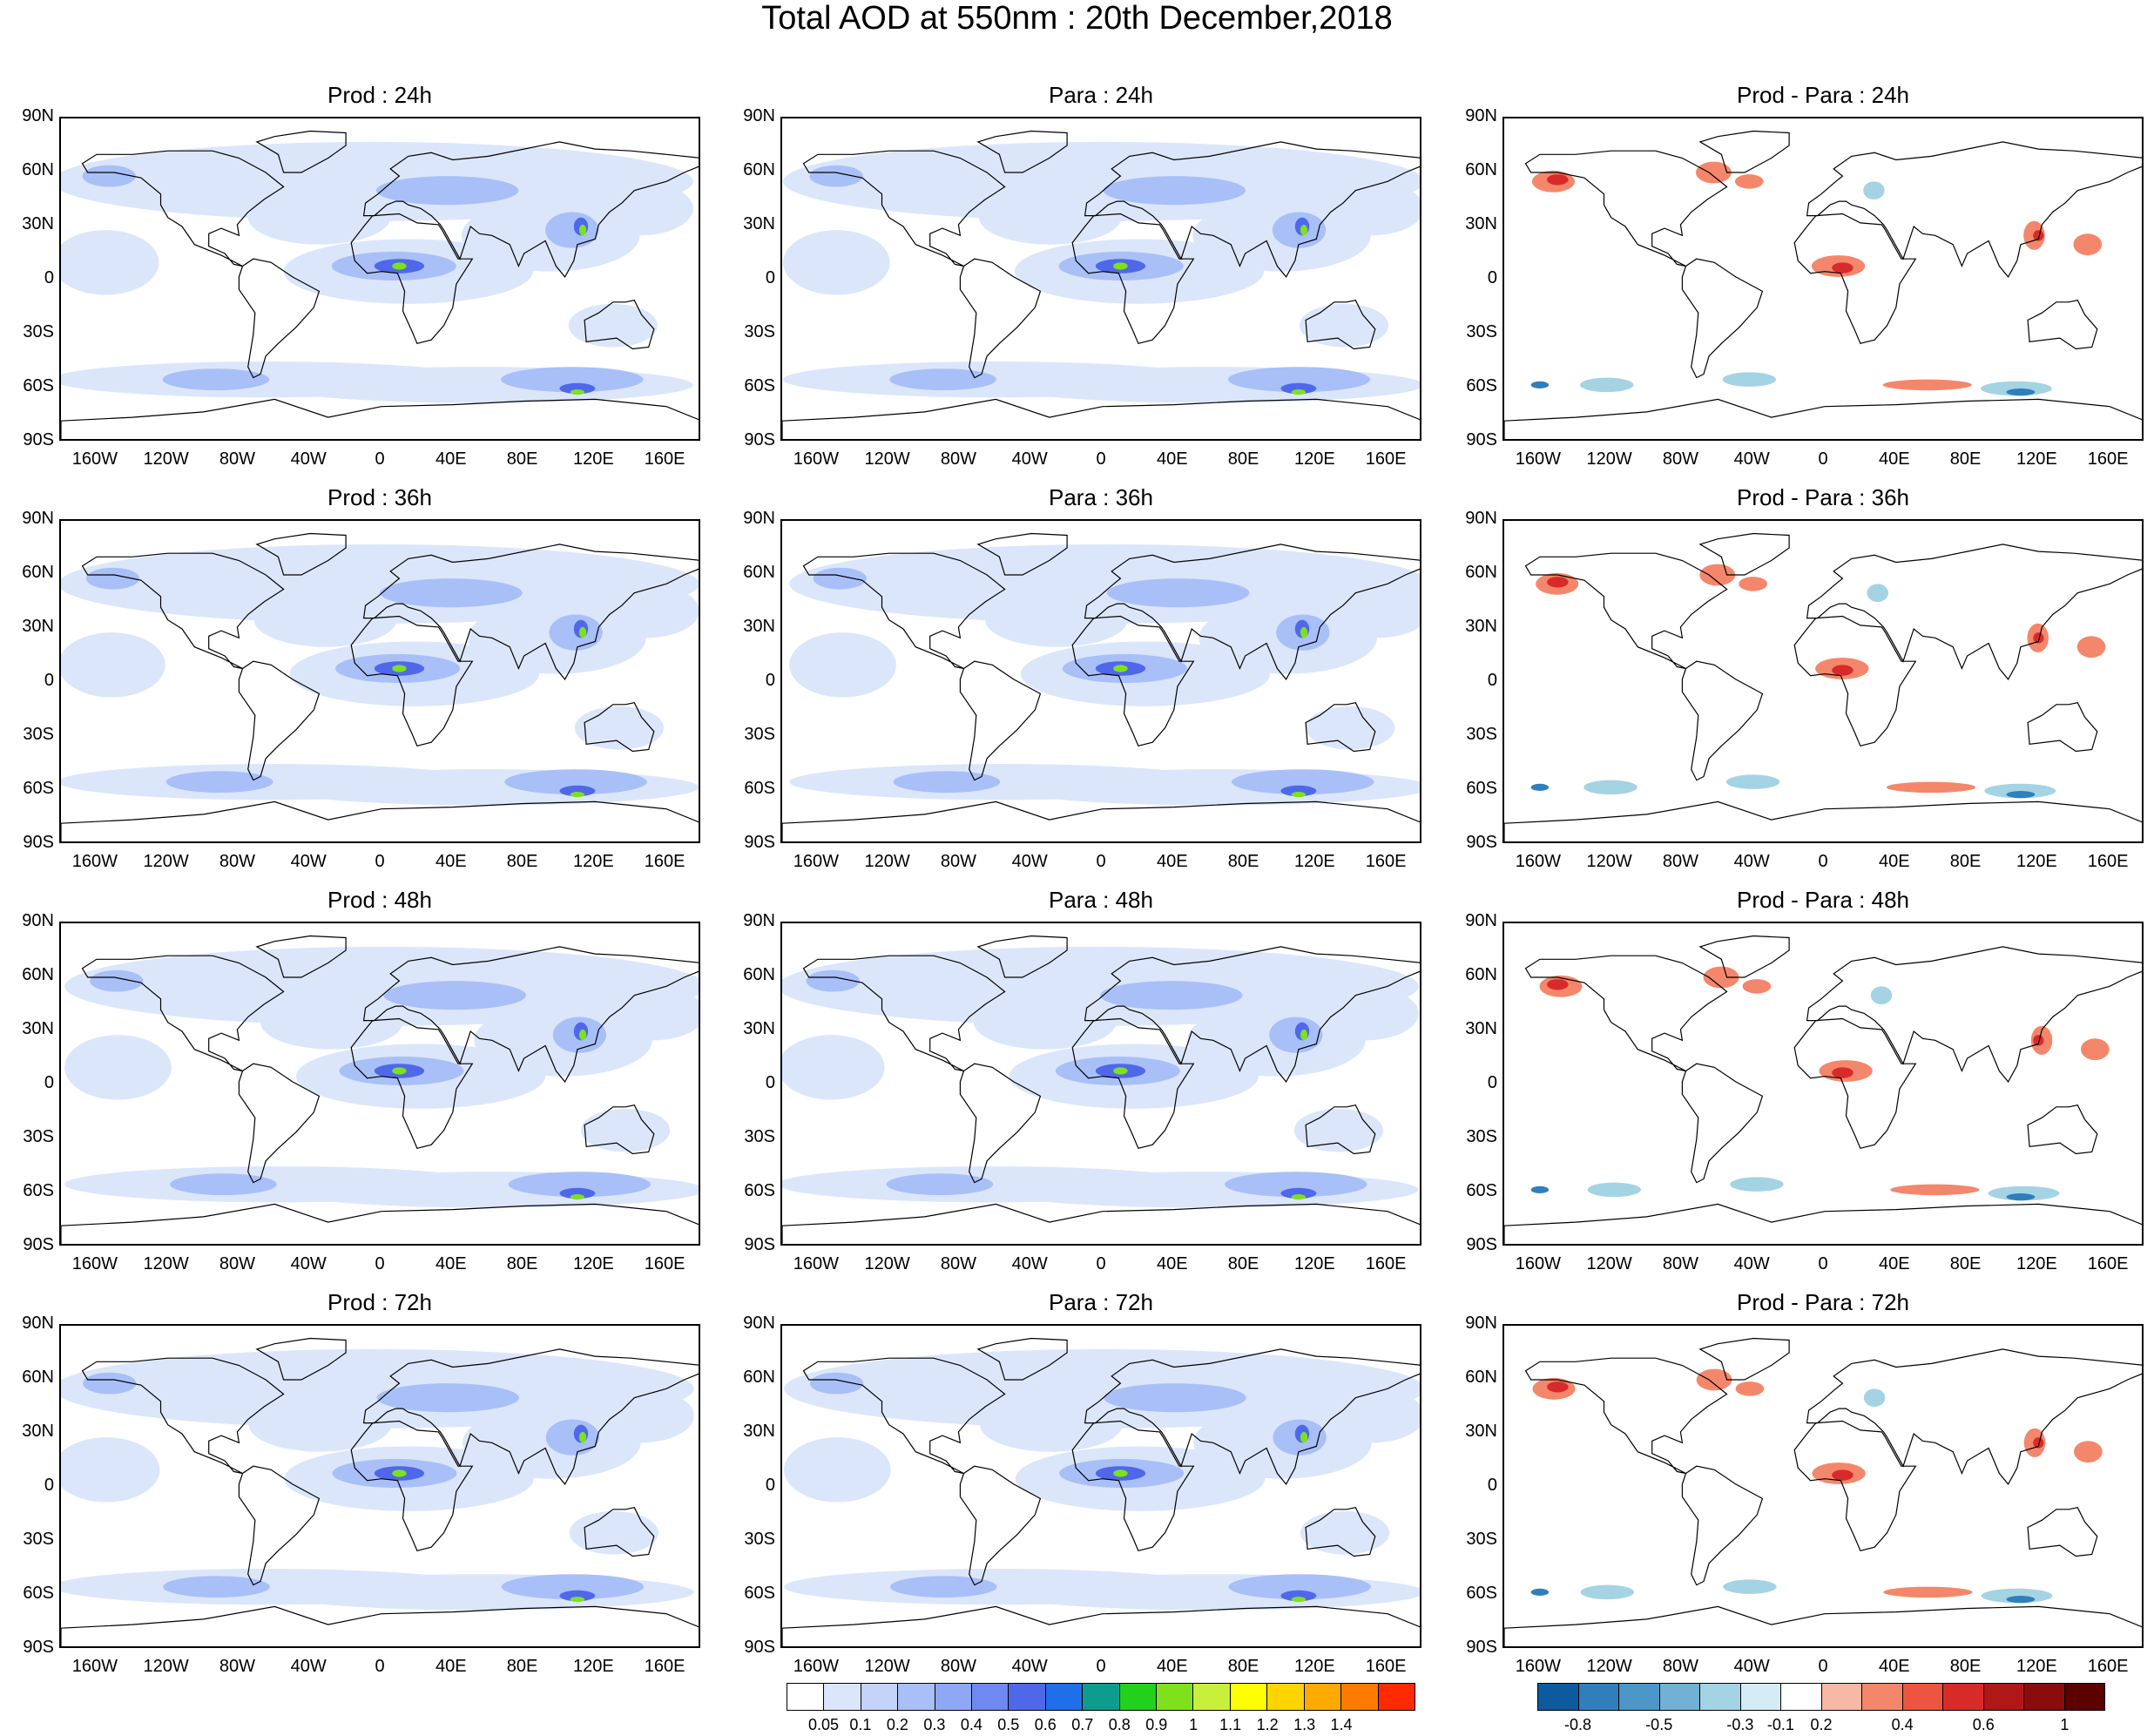 This screenshot has width=2154, height=1736. What do you see at coordinates (379, 1302) in the screenshot?
I see `panel-title: Prod : 72h` at bounding box center [379, 1302].